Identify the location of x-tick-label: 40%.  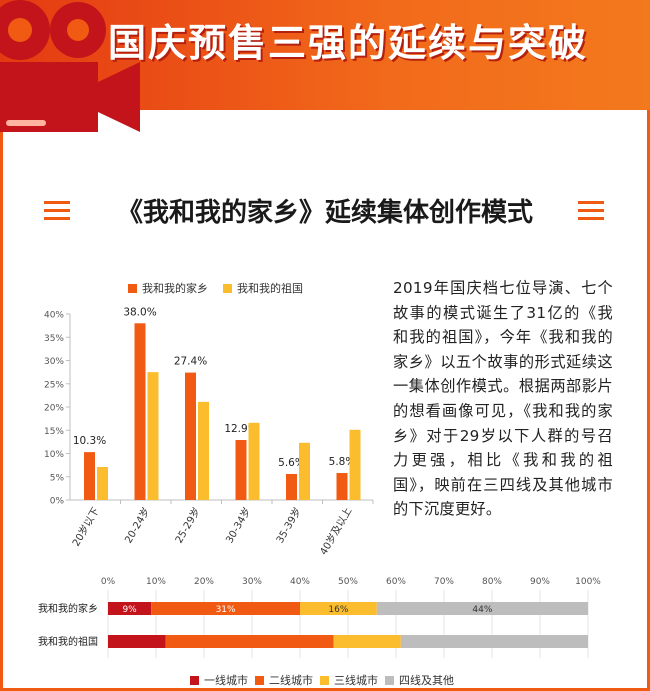
(300, 582).